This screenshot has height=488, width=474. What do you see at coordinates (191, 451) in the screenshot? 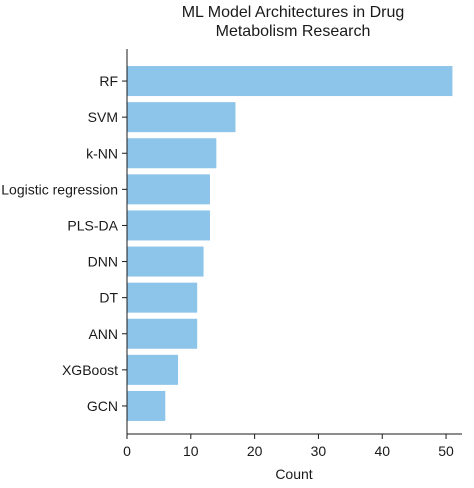
I see `x-tick-label: 10` at bounding box center [191, 451].